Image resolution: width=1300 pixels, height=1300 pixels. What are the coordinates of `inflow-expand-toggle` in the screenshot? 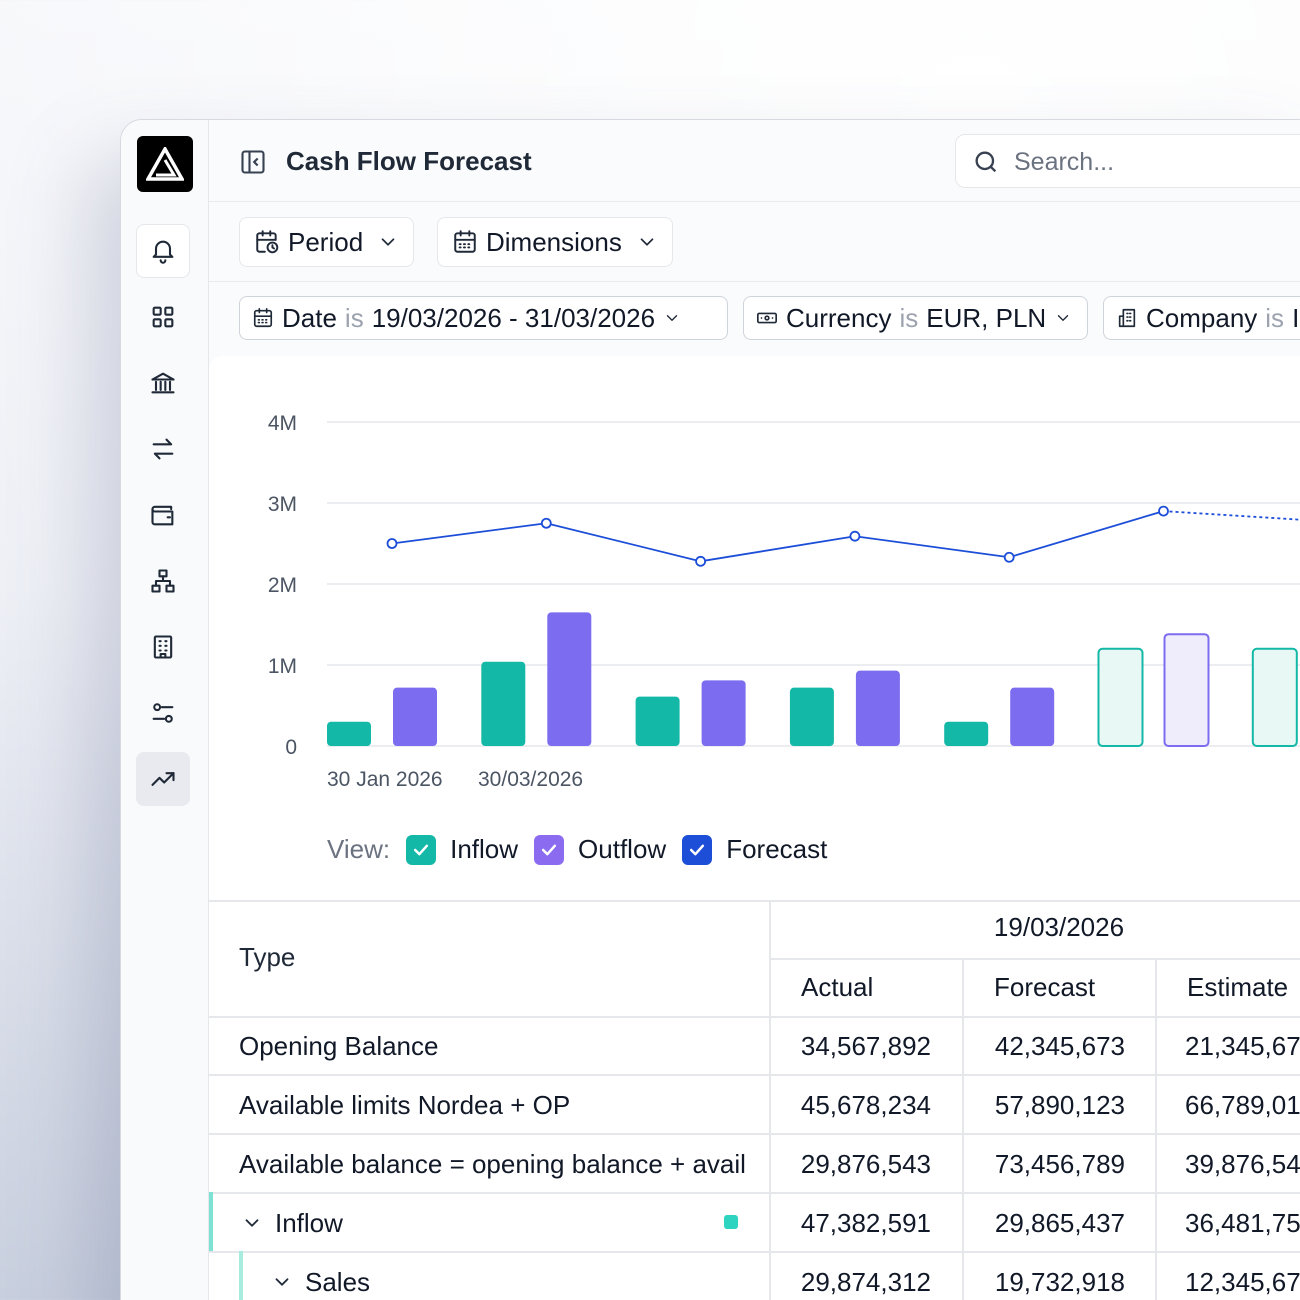 It's located at (252, 1223).